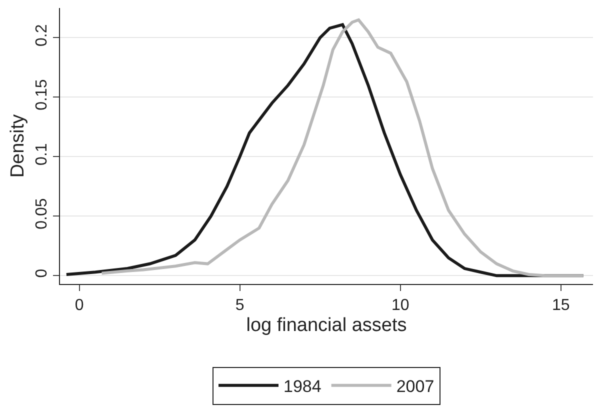 The height and width of the screenshot is (413, 608). What do you see at coordinates (561, 305) in the screenshot?
I see `x-tick-label: 15` at bounding box center [561, 305].